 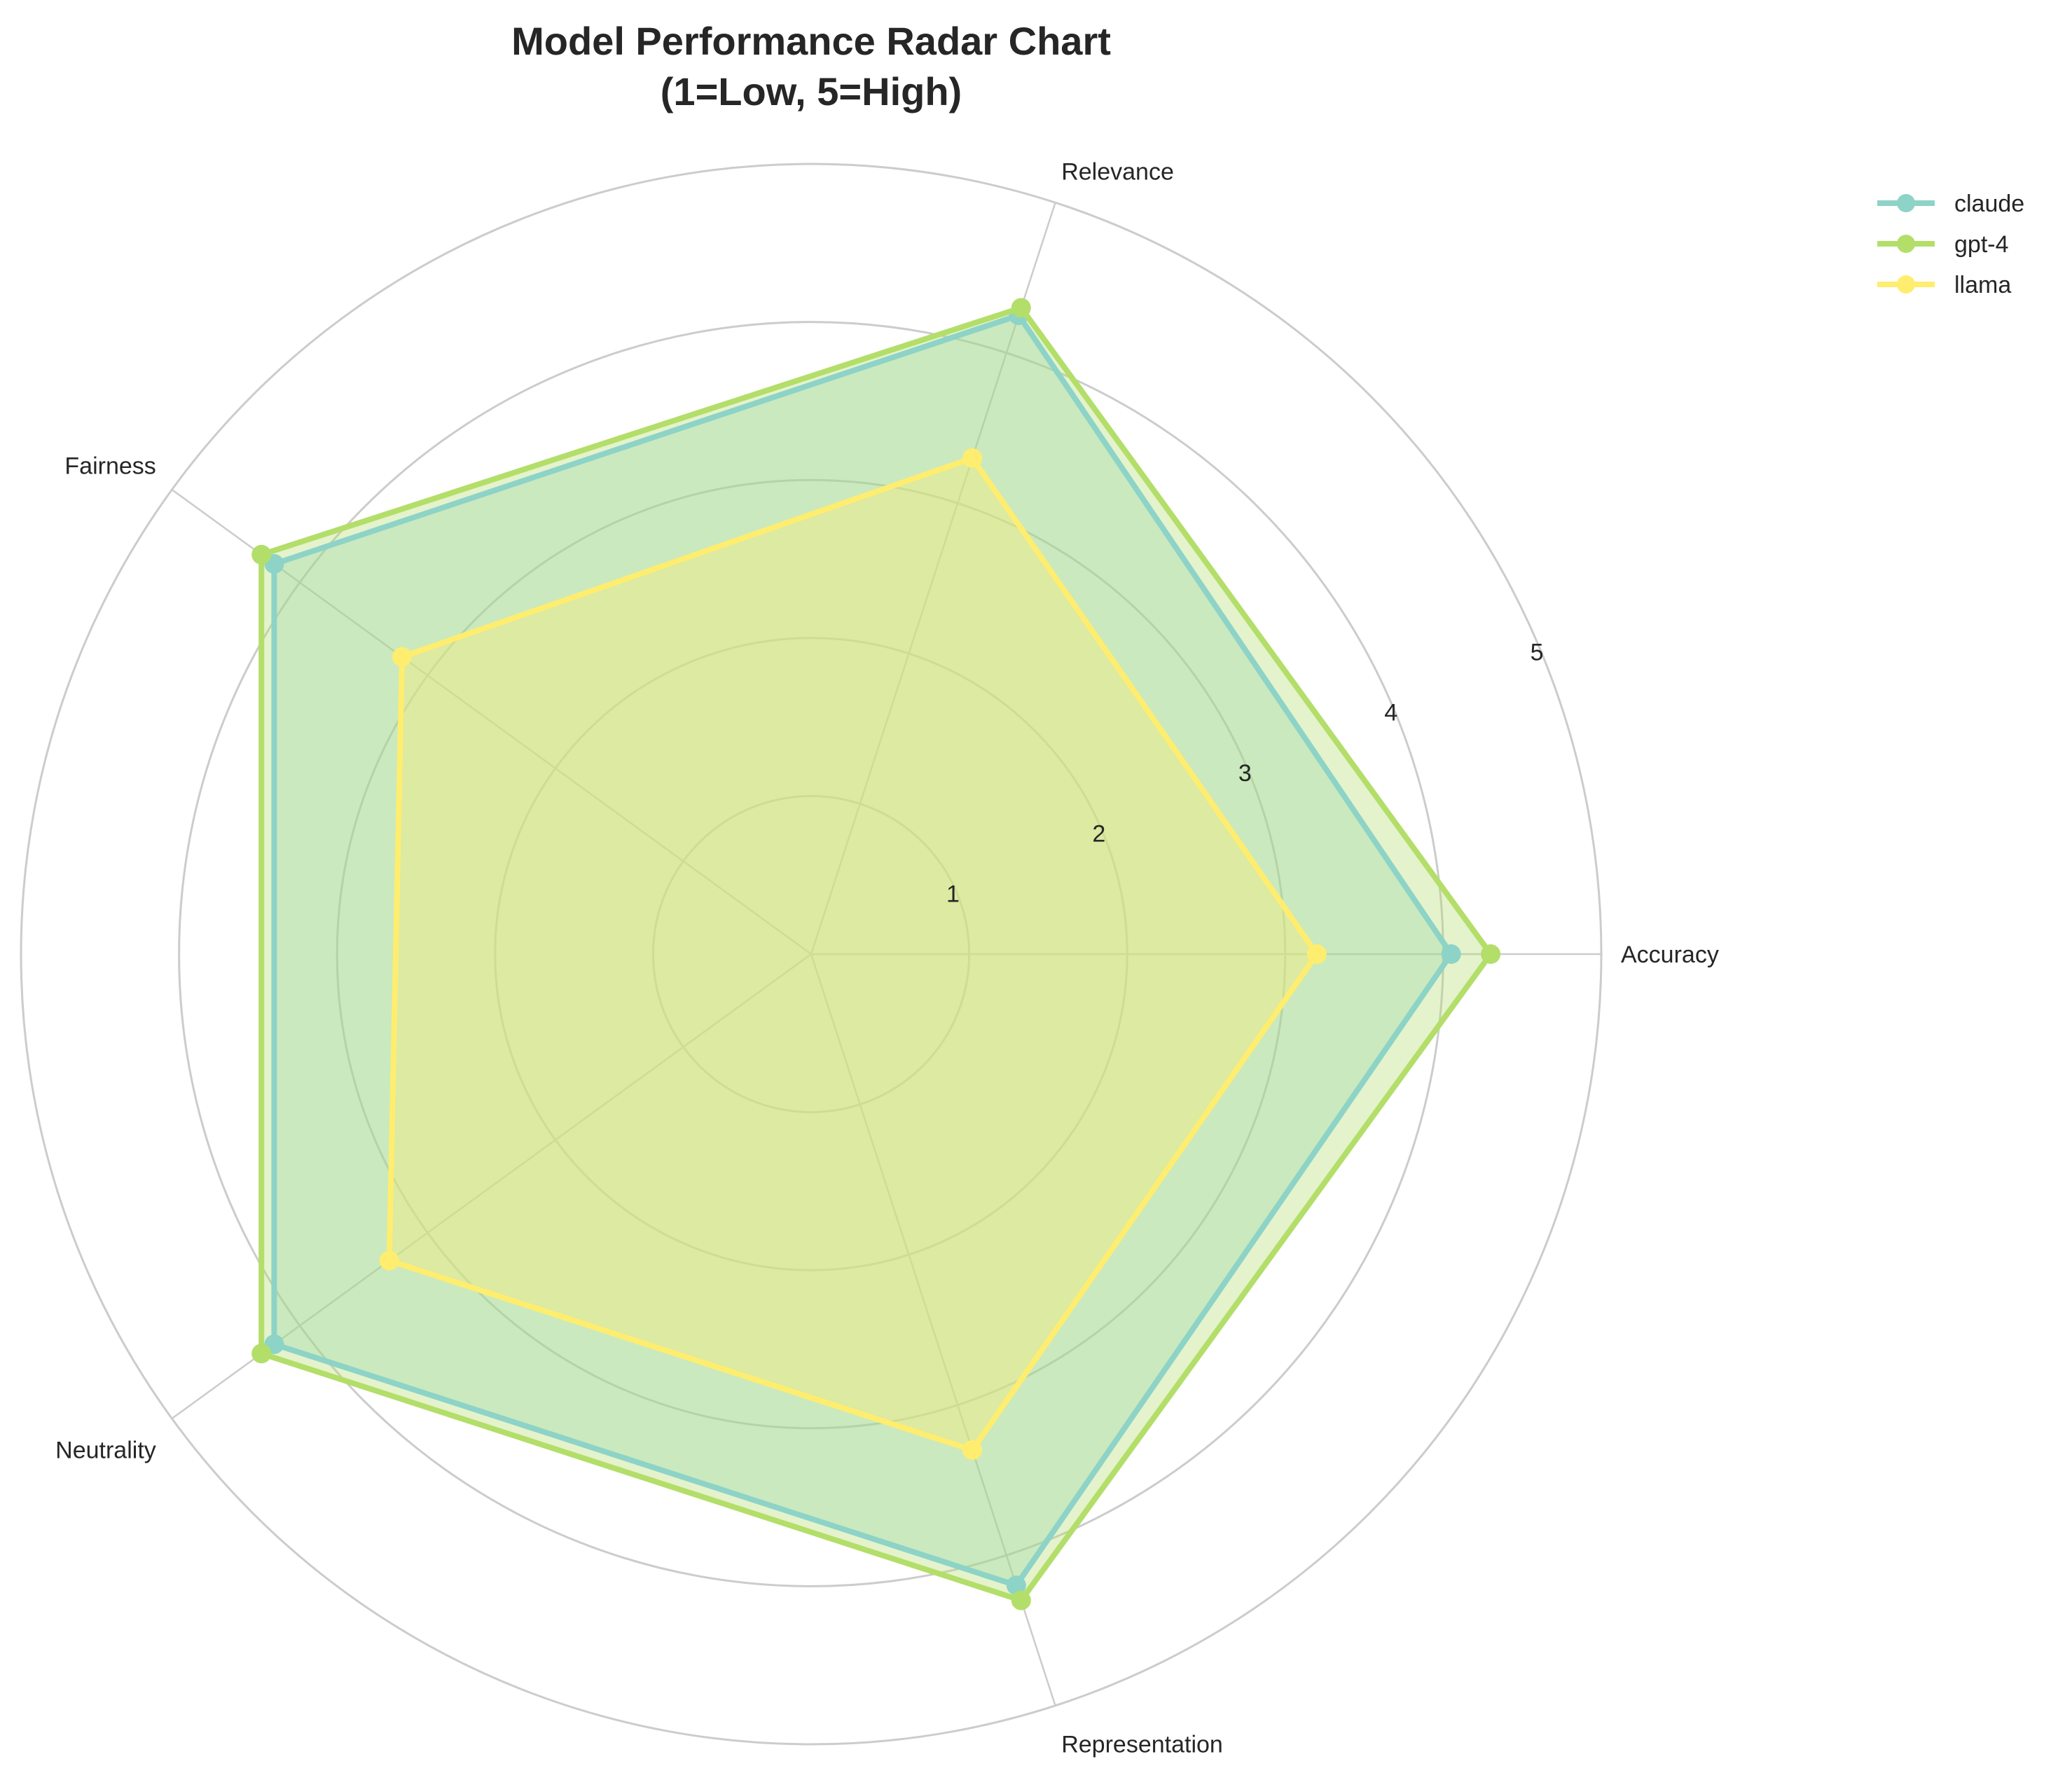 What do you see at coordinates (106, 1450) in the screenshot?
I see `axis-label-neutrality: Neutrality` at bounding box center [106, 1450].